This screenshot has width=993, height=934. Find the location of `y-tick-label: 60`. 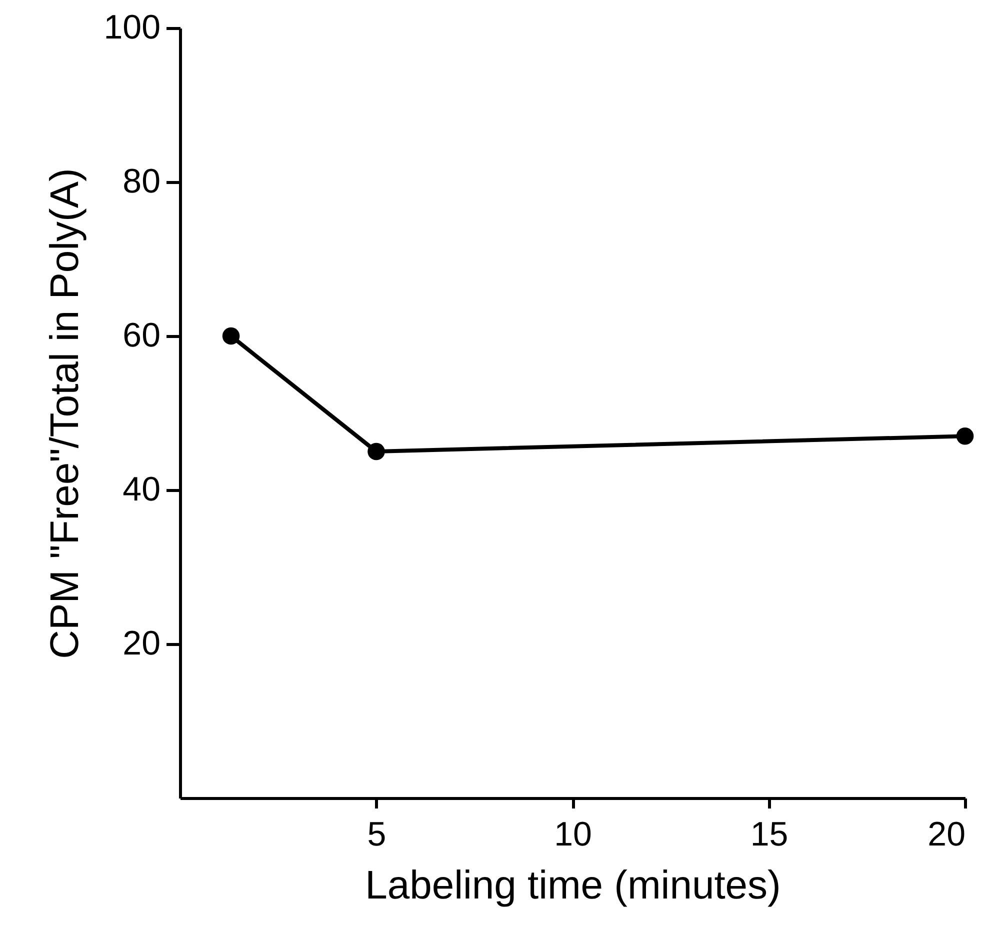

y-tick-label: 60 is located at coordinates (141, 335).